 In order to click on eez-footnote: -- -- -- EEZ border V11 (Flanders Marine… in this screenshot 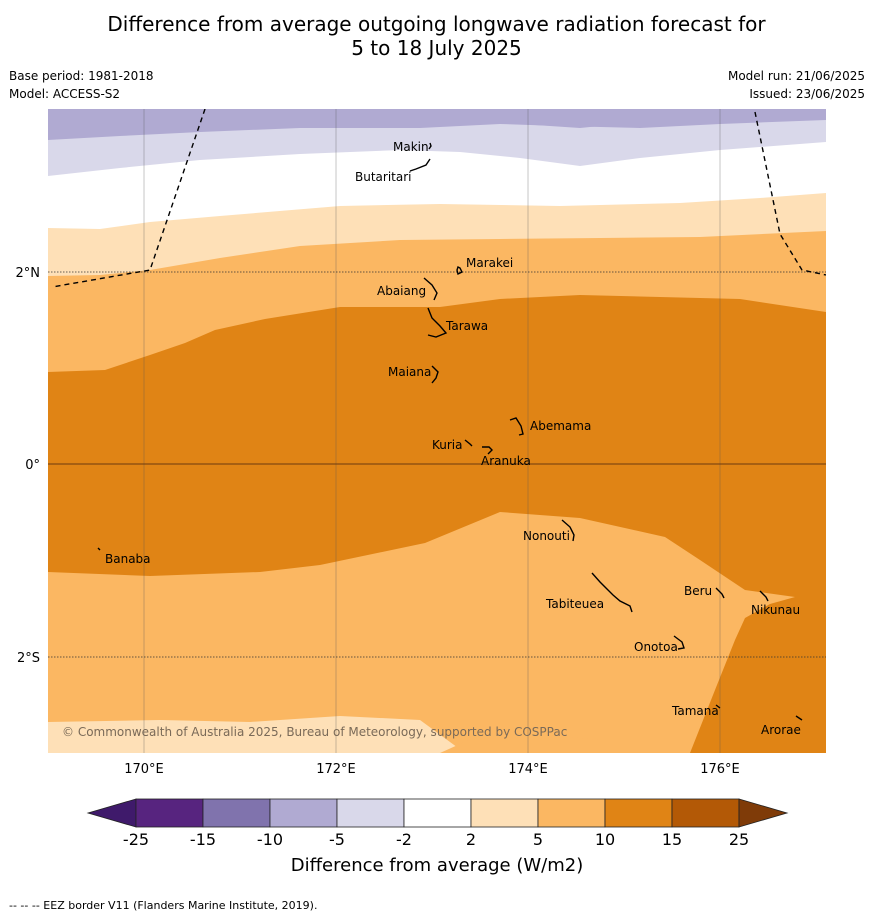, I will do `click(163, 905)`.